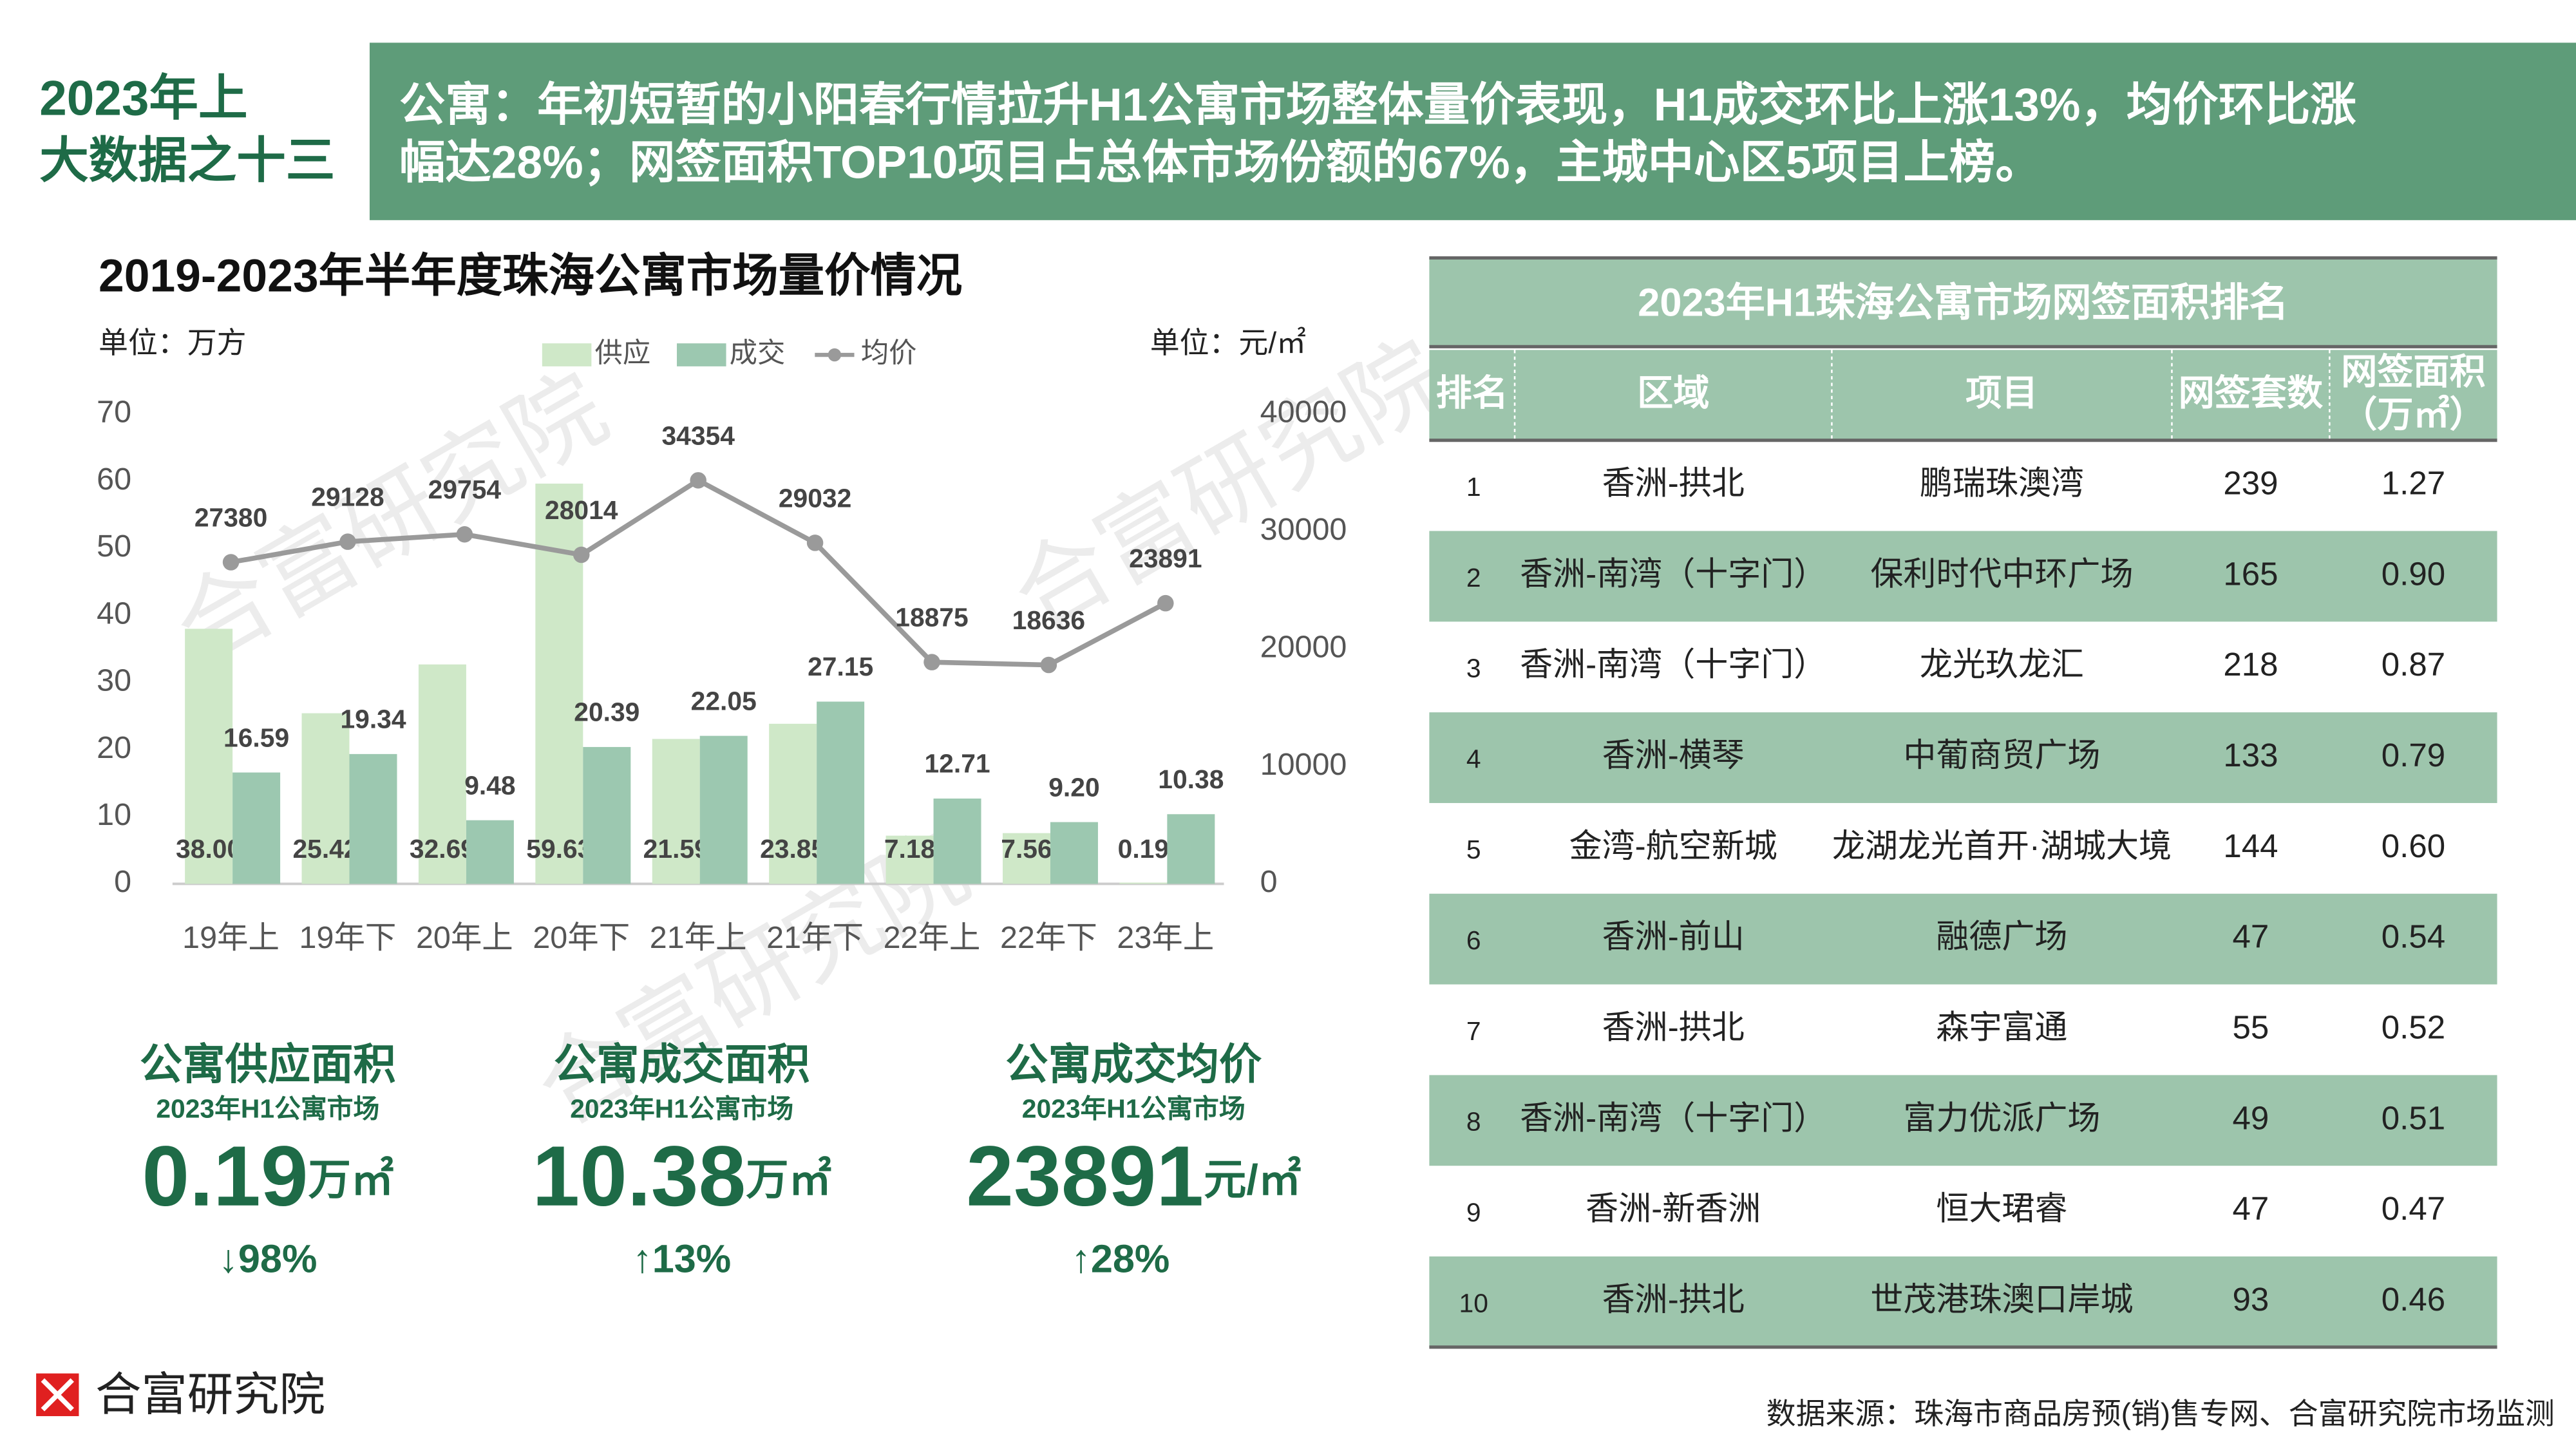 The image size is (2576, 1449). I want to click on stat-value: 23891元/㎡, so click(1133, 1176).